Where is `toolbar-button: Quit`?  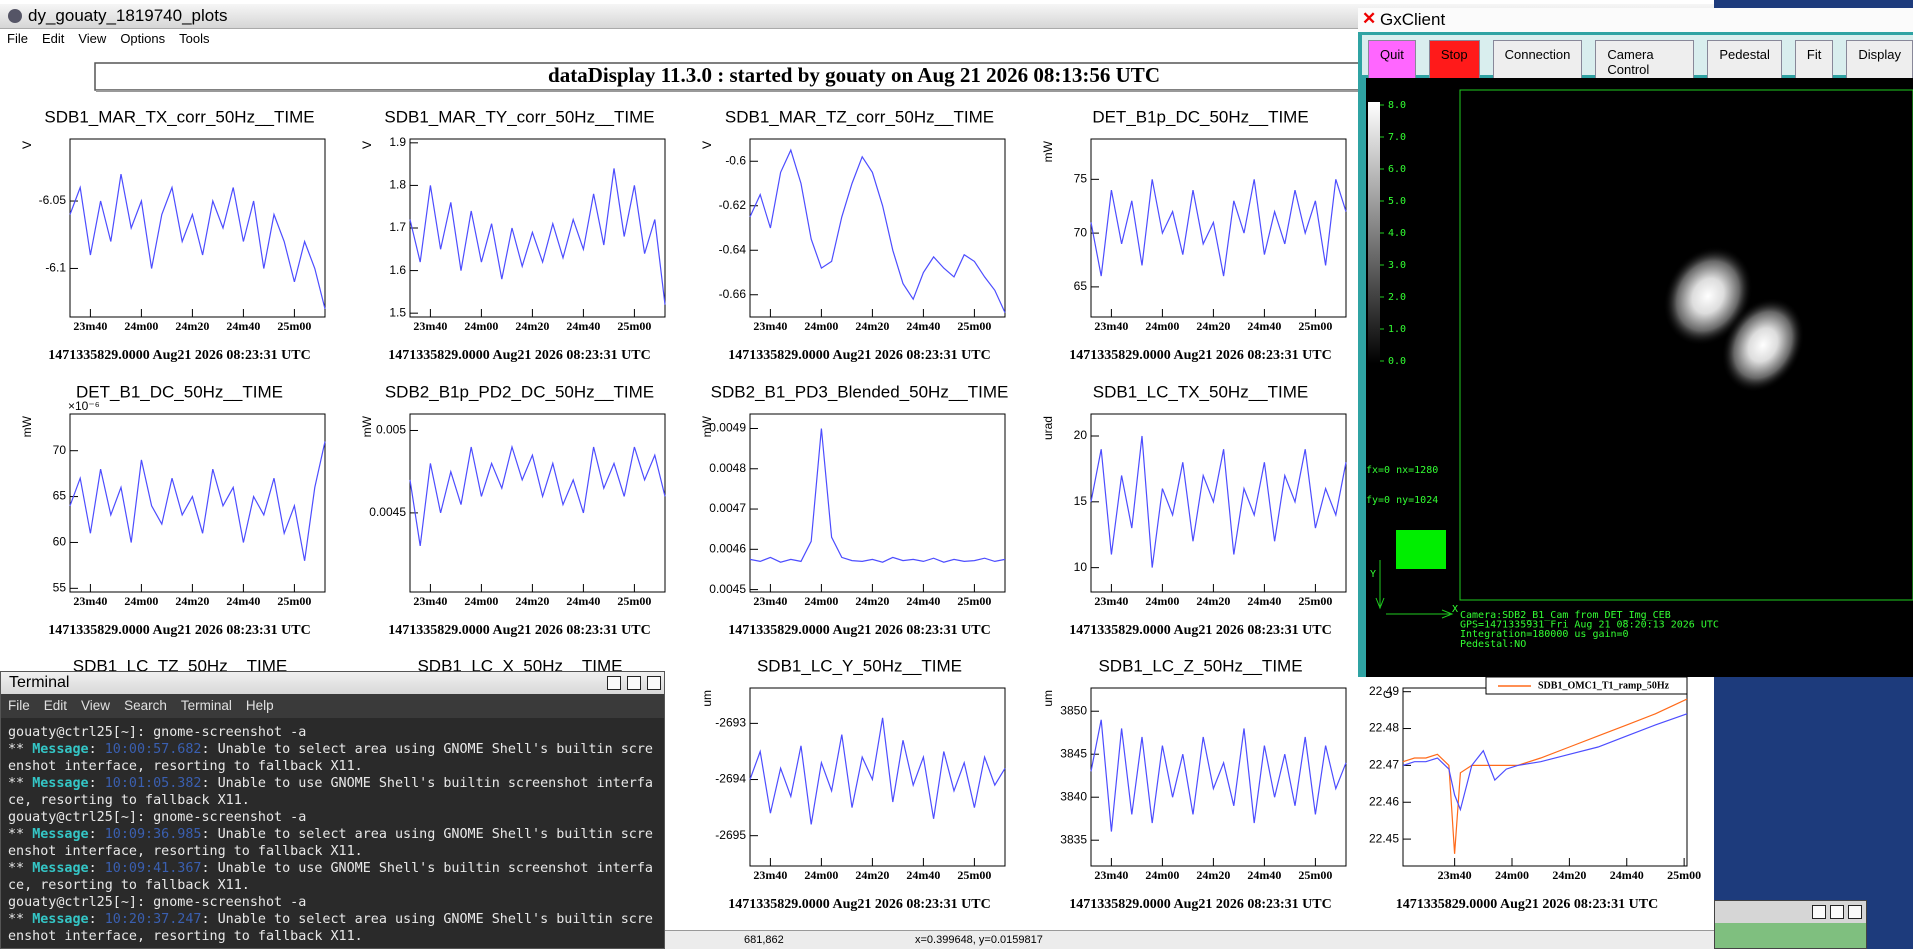
toolbar-button: Quit is located at coordinates (1392, 62).